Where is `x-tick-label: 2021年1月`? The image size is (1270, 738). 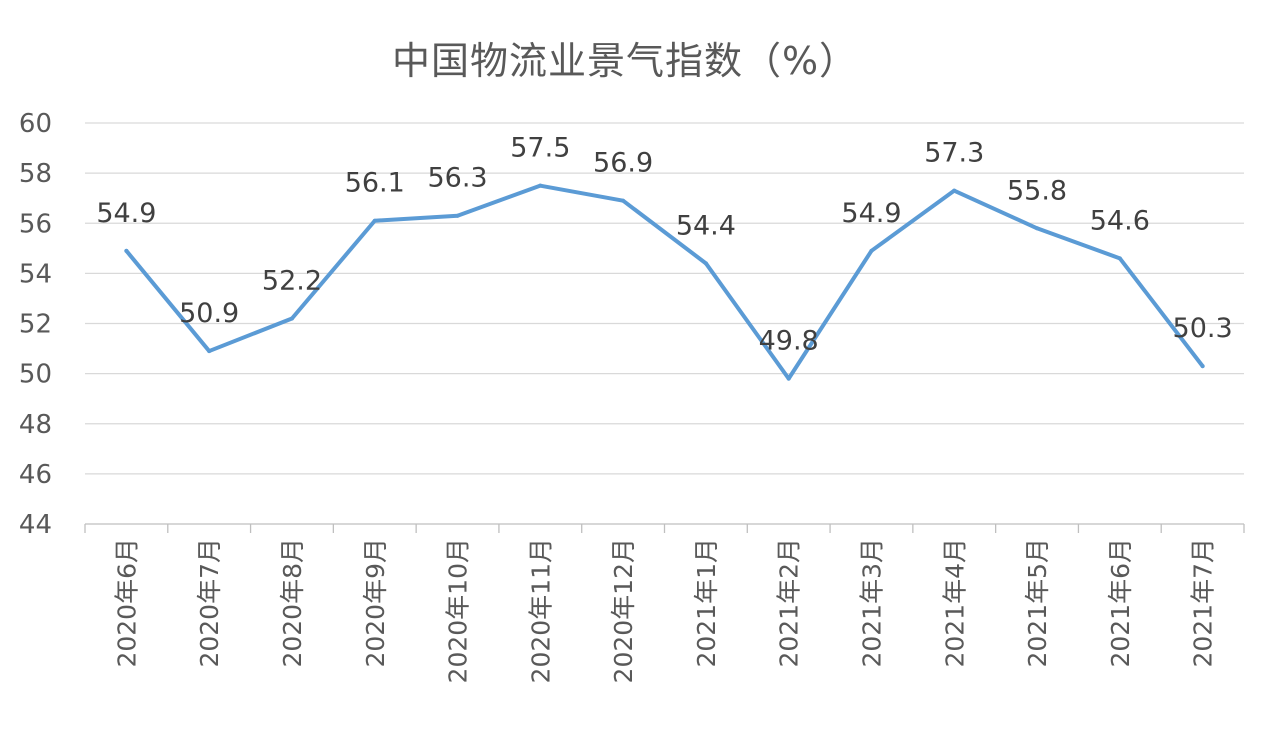 x-tick-label: 2021年1月 is located at coordinates (706, 603).